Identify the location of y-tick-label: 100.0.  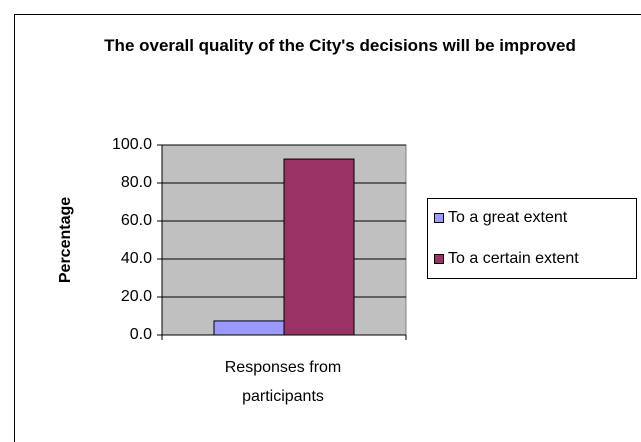
(132, 144).